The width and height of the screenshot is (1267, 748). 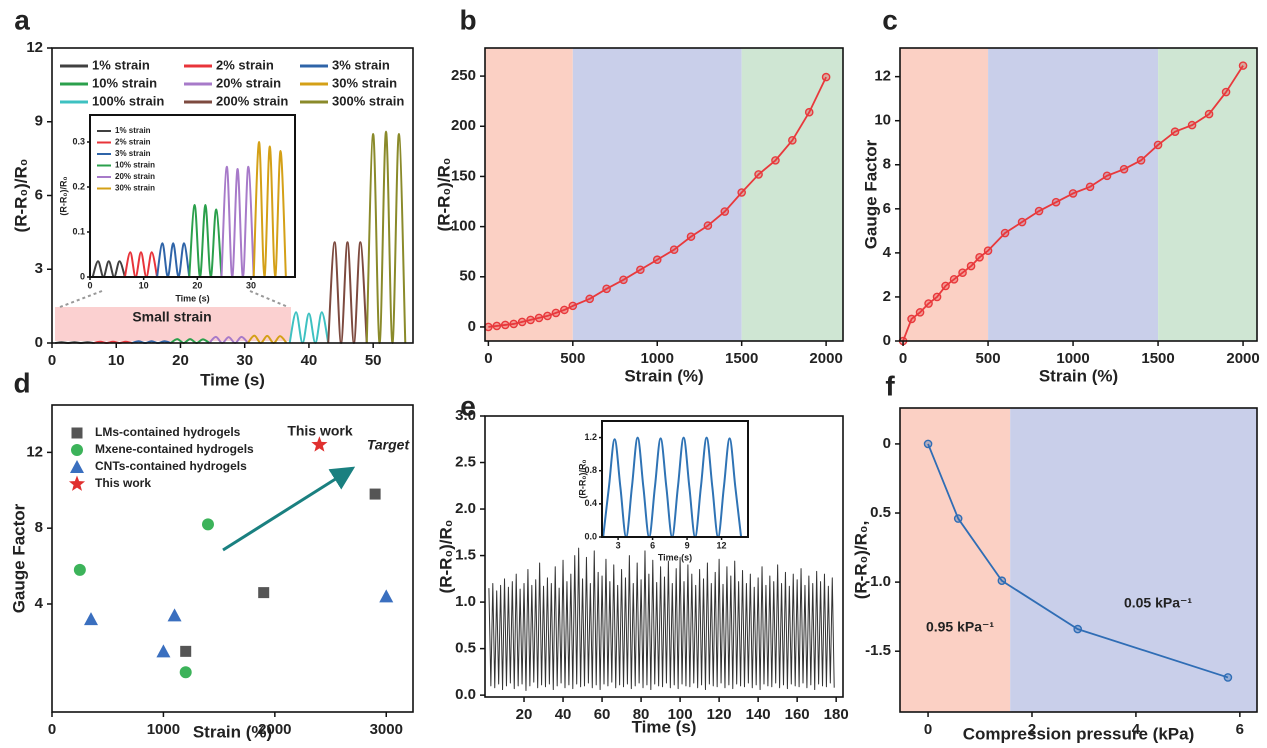 What do you see at coordinates (890, 385) in the screenshot?
I see `panel-letter: f` at bounding box center [890, 385].